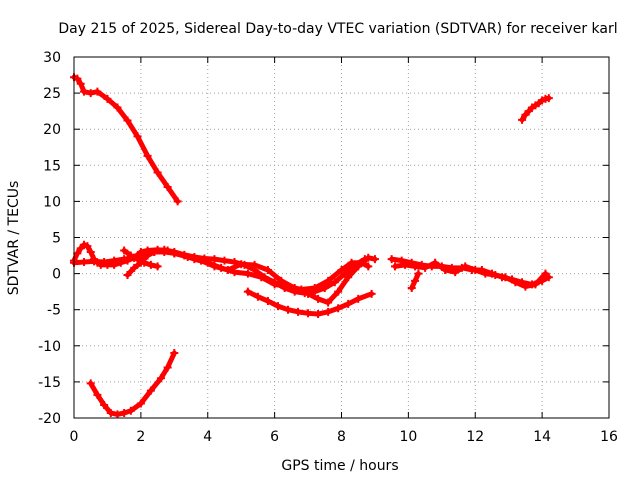 This screenshot has height=485, width=640. I want to click on y-tick-label: -5, so click(54, 311).